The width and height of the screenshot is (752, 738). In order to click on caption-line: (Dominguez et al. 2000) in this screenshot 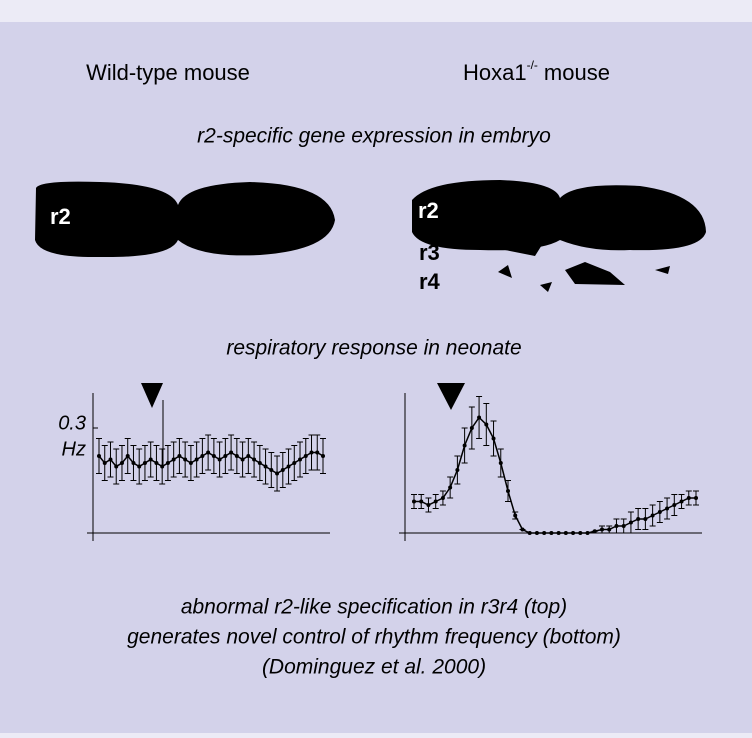, I will do `click(374, 667)`.